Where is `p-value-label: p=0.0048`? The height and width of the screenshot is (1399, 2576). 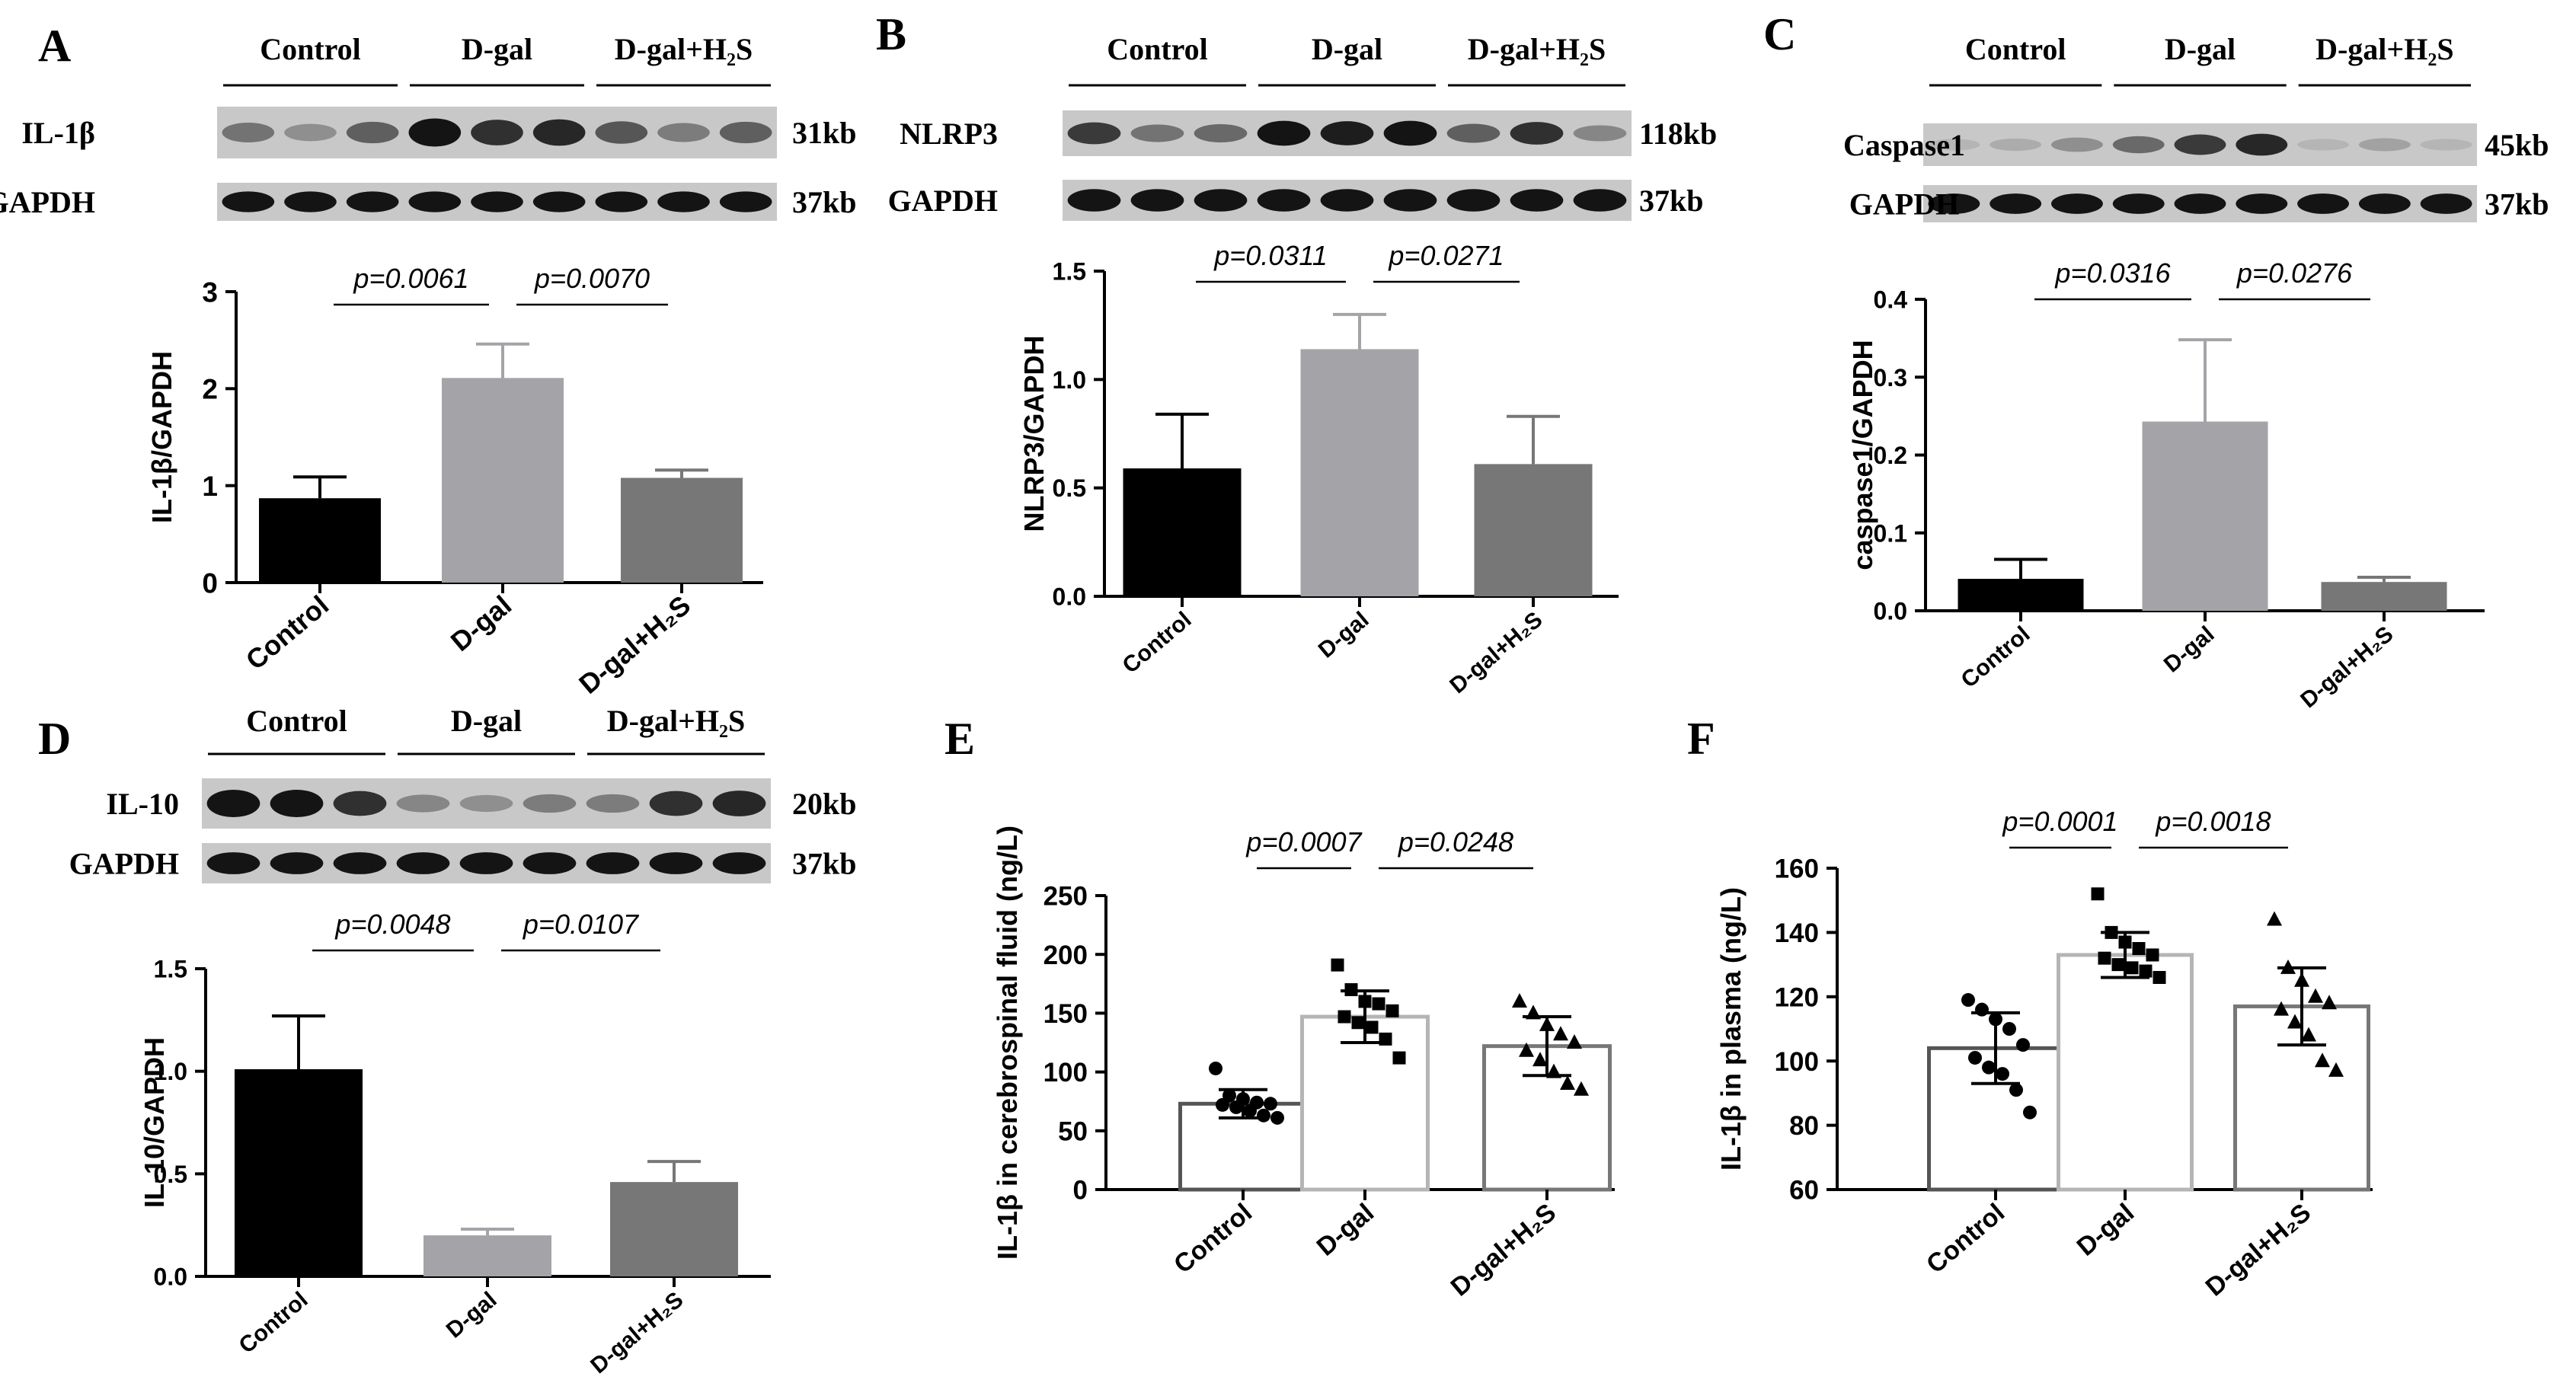 p-value-label: p=0.0048 is located at coordinates (392, 924).